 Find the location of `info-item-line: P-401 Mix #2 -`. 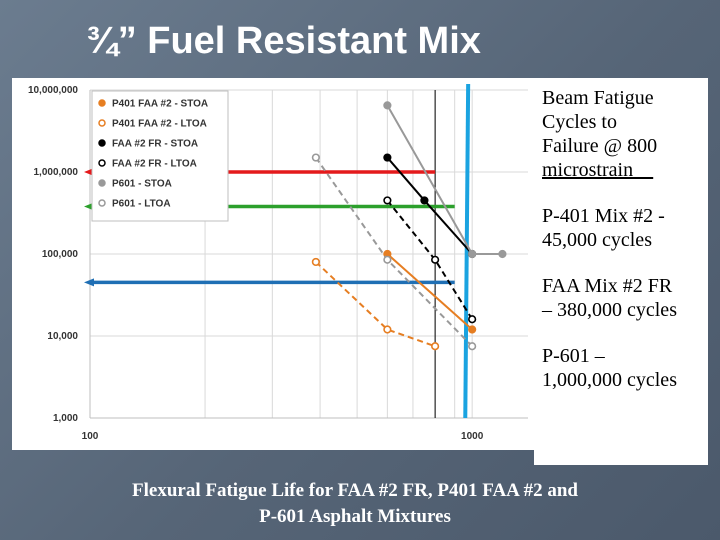

info-item-line: P-401 Mix #2 - is located at coordinates (603, 216).